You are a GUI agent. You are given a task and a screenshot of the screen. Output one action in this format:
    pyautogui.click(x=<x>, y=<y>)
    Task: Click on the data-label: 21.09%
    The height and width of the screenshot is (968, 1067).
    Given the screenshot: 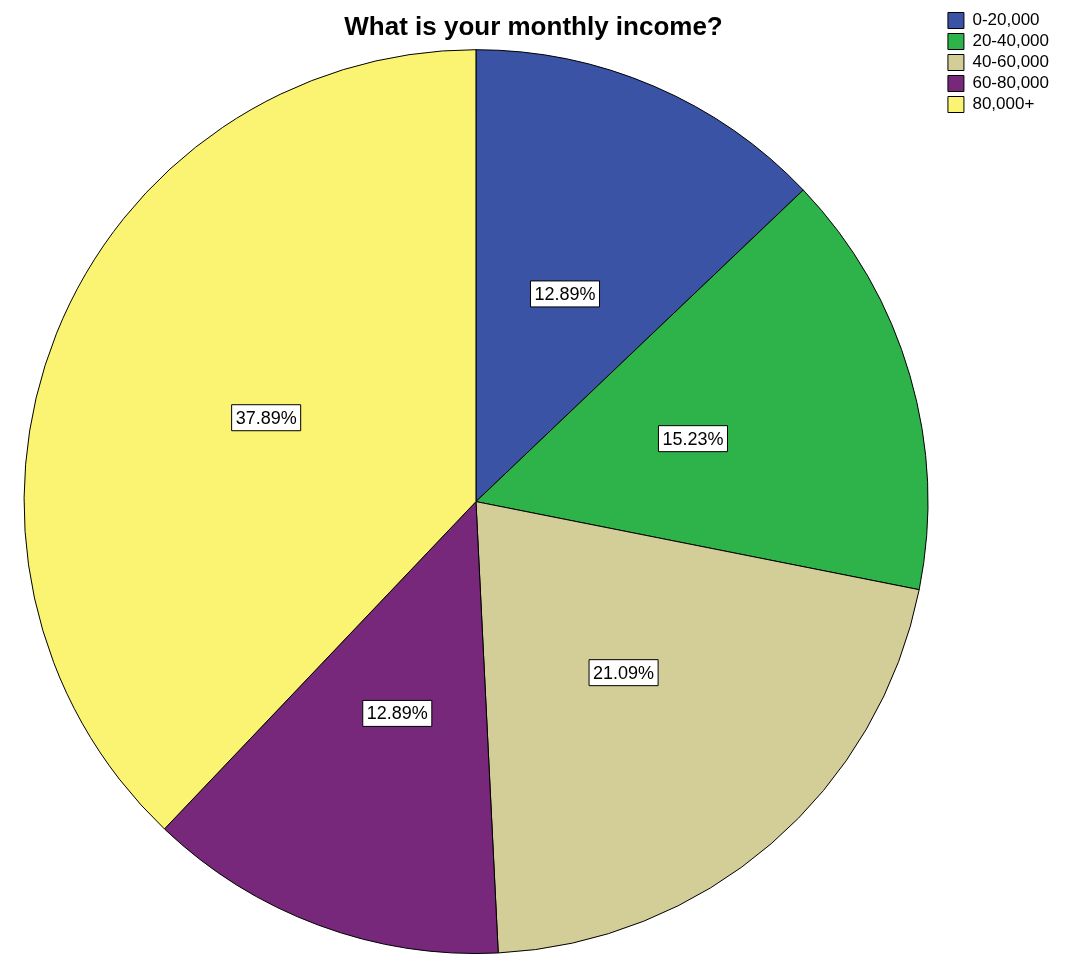 What is the action you would take?
    pyautogui.click(x=624, y=672)
    